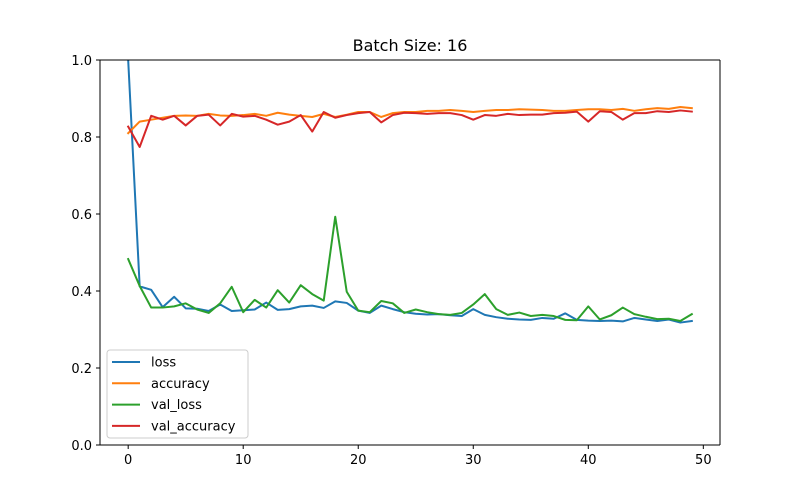  Describe the element at coordinates (588, 460) in the screenshot. I see `x-tick-label: 40` at that location.